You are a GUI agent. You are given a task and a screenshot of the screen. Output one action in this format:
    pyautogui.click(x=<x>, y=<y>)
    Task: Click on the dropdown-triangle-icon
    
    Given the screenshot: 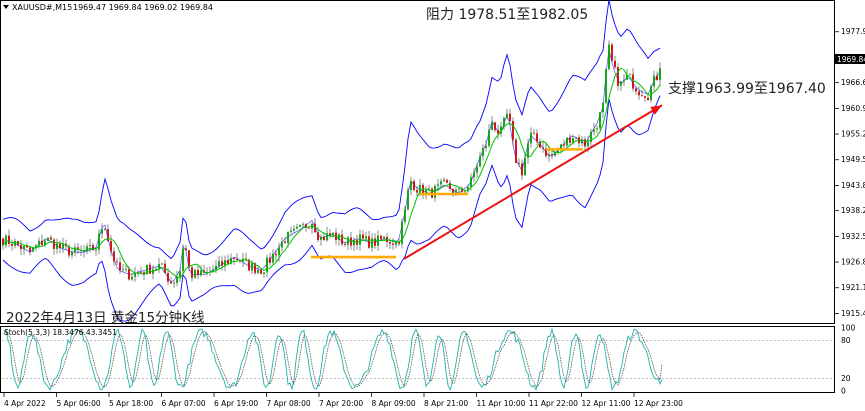 What is the action you would take?
    pyautogui.click(x=6, y=7)
    